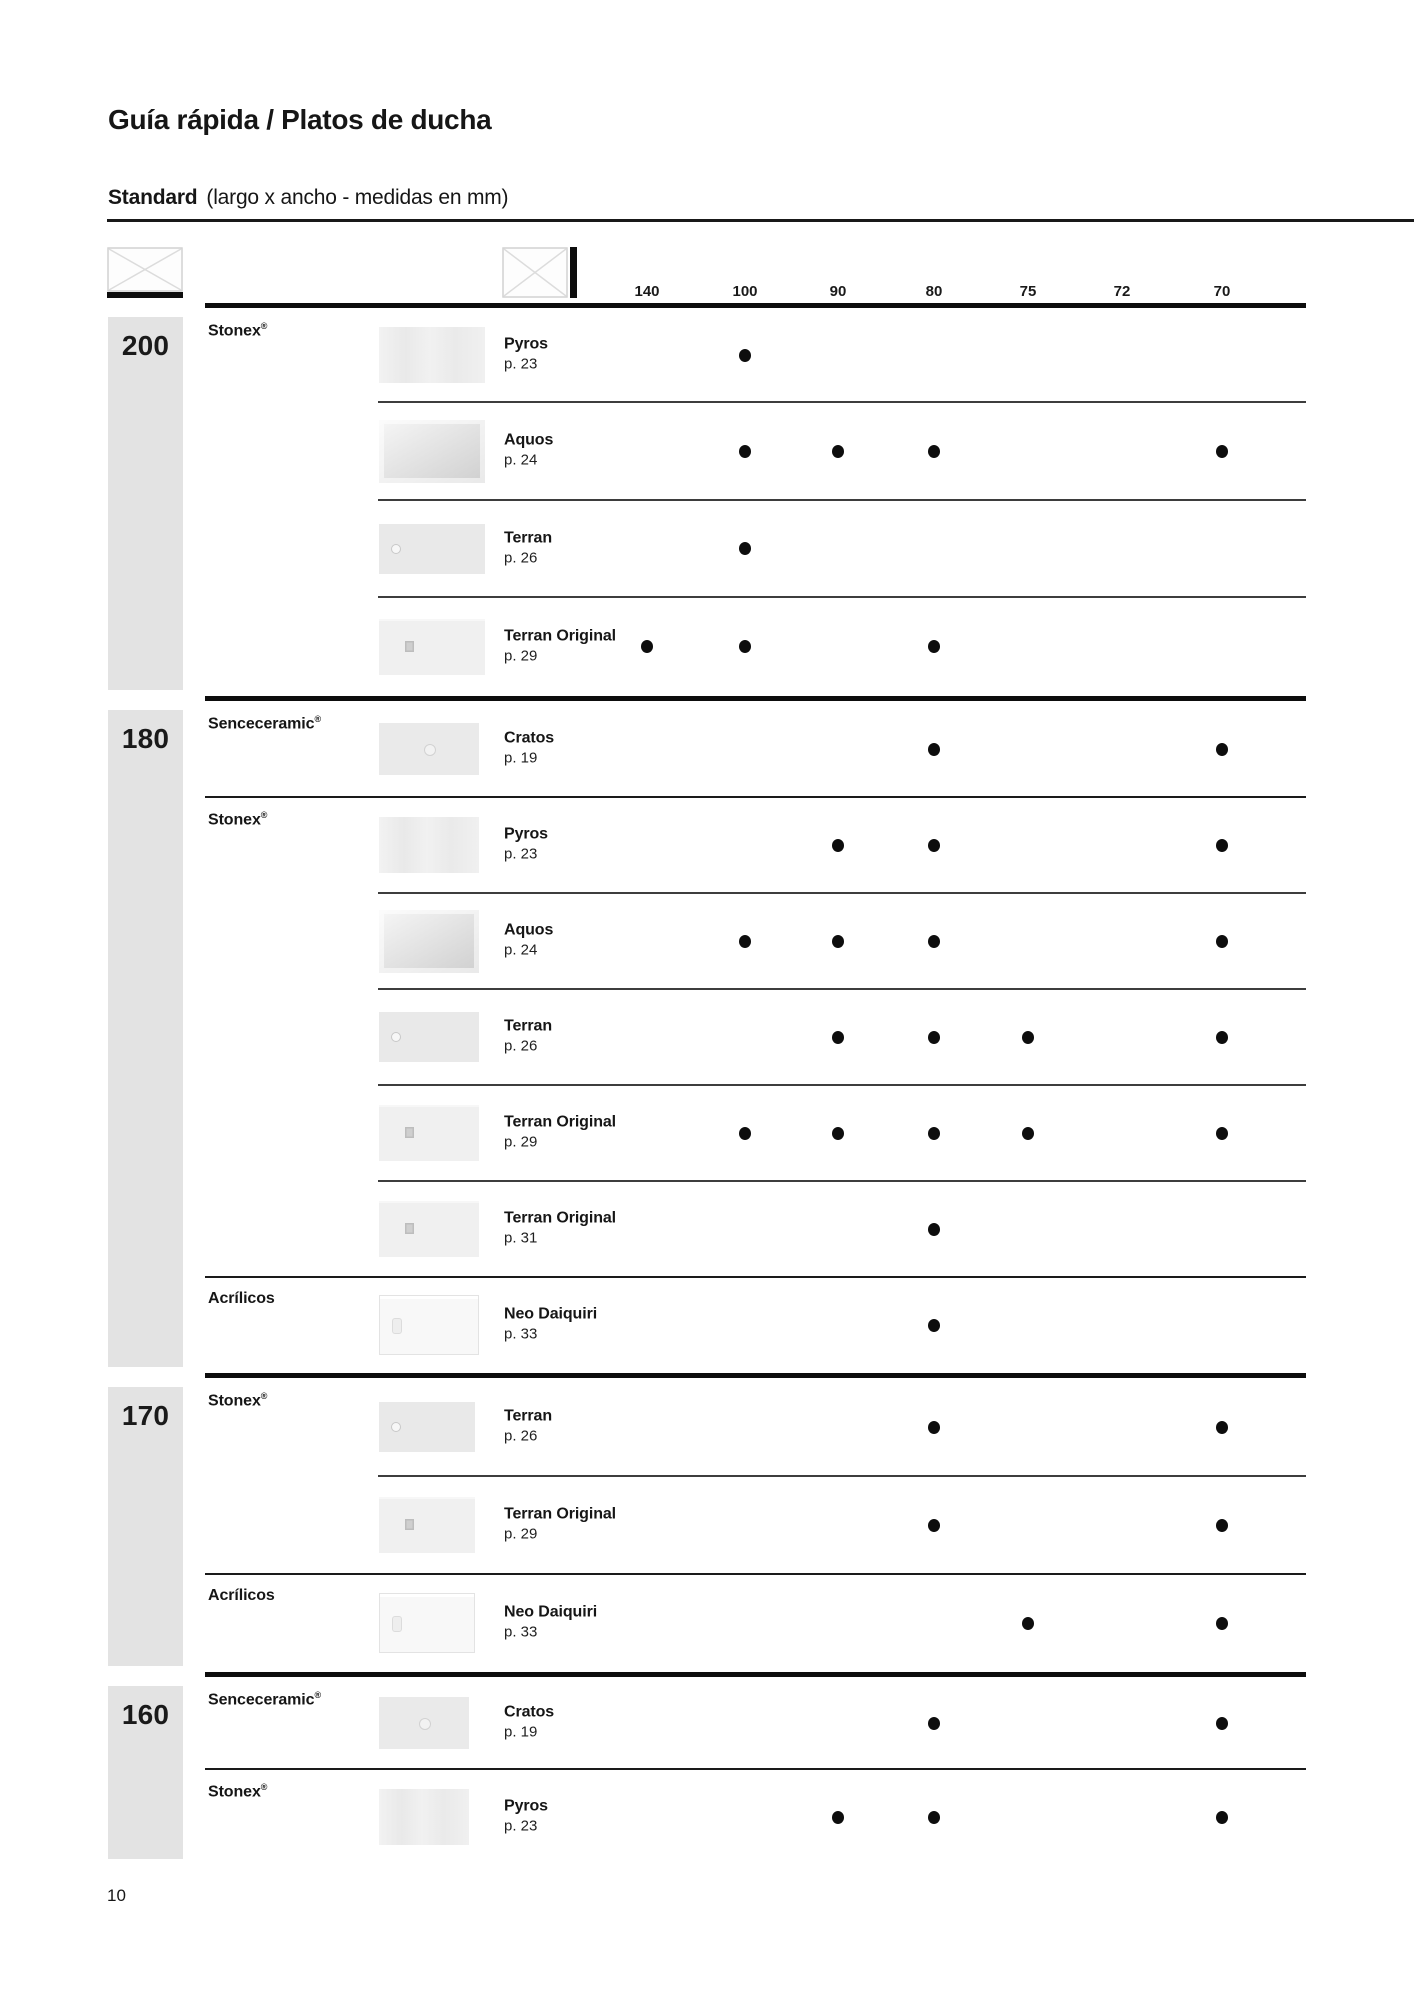 This screenshot has height=2000, width=1414. Describe the element at coordinates (317, 719) in the screenshot. I see `registered-mark: ®` at that location.